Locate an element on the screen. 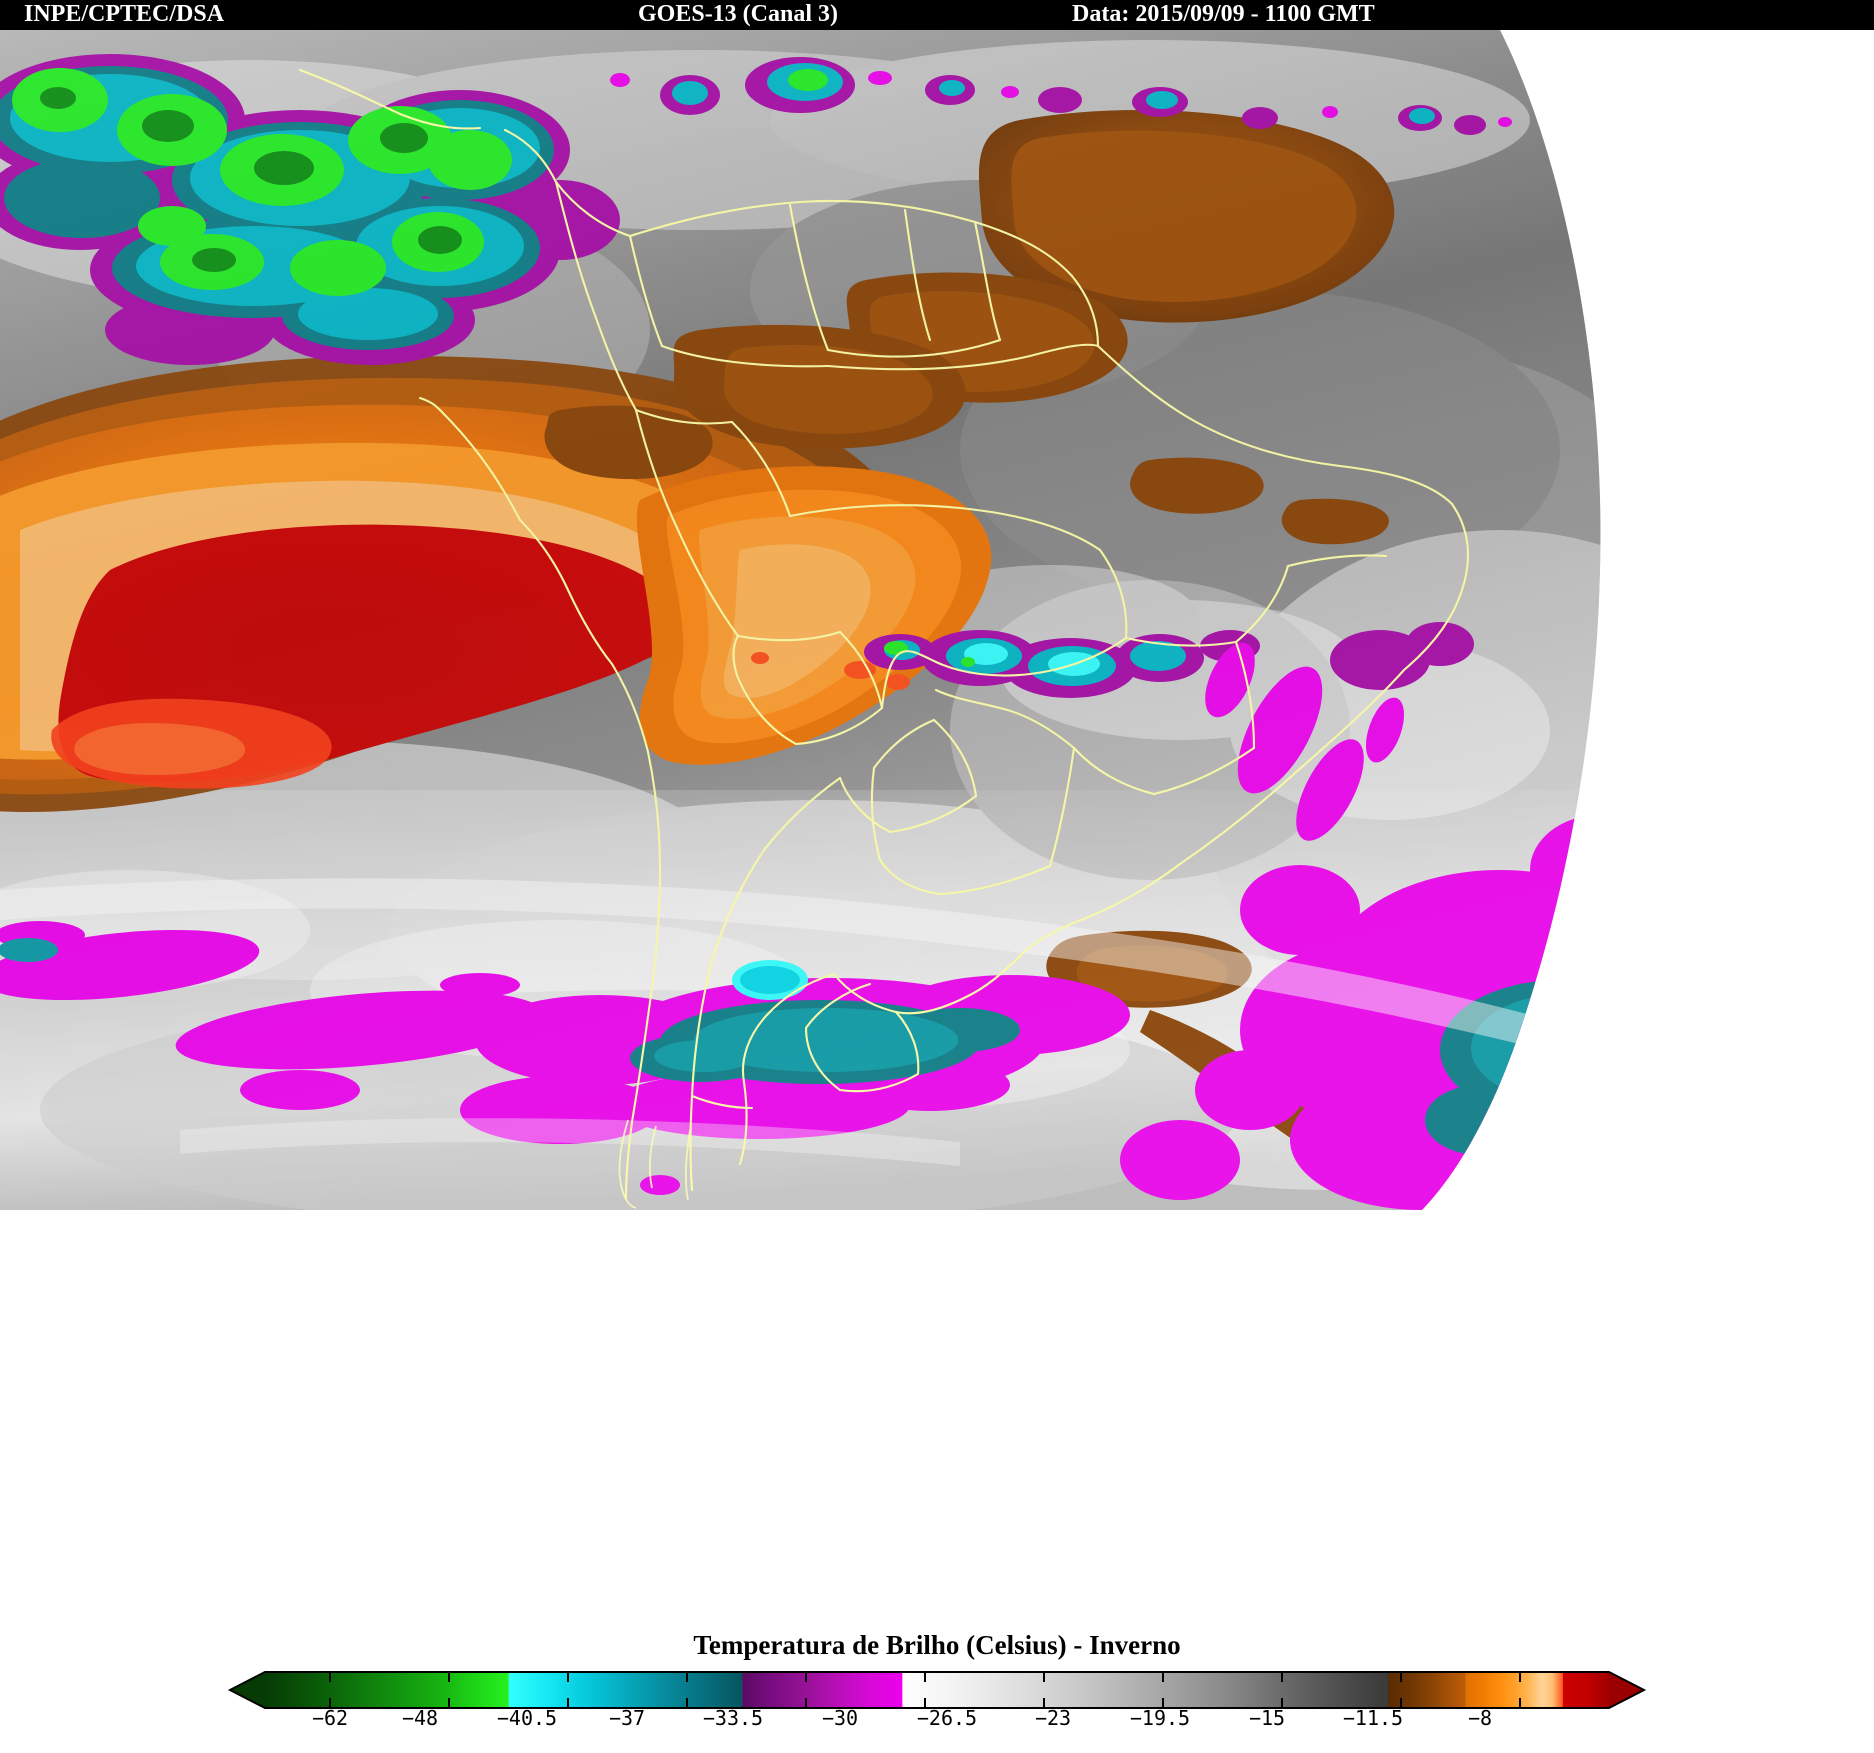 The image size is (1874, 1753). colorbar-outline is located at coordinates (937, 1690).